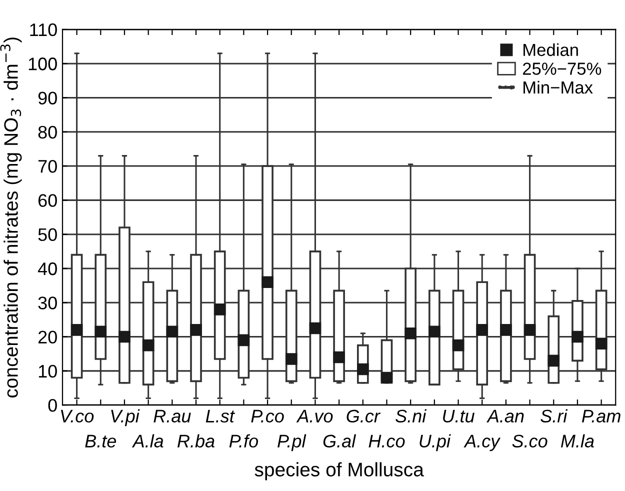  I want to click on y-tick-label: 50, so click(47, 235).